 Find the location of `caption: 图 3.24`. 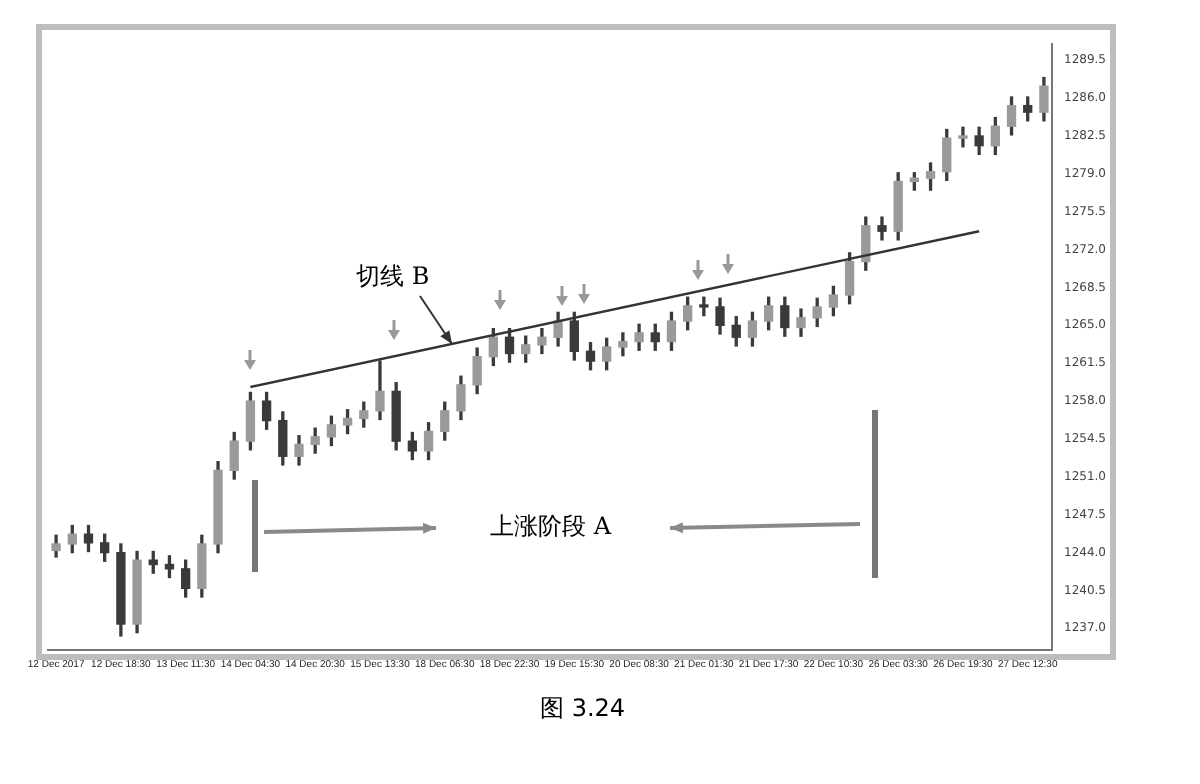

caption: 图 3.24 is located at coordinates (583, 709).